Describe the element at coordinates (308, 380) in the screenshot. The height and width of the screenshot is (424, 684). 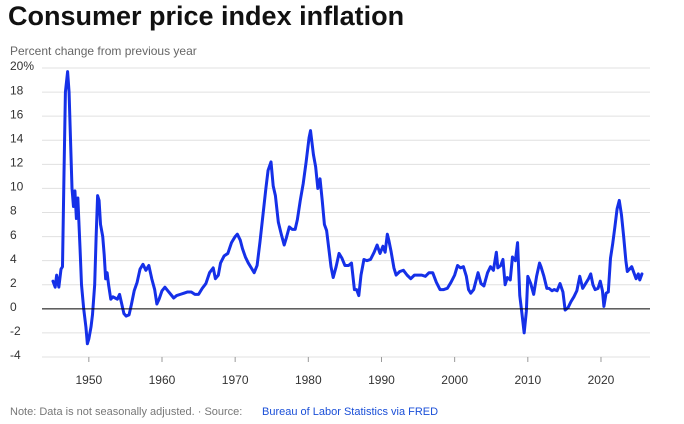
I see `x-tick-label: 1980` at that location.